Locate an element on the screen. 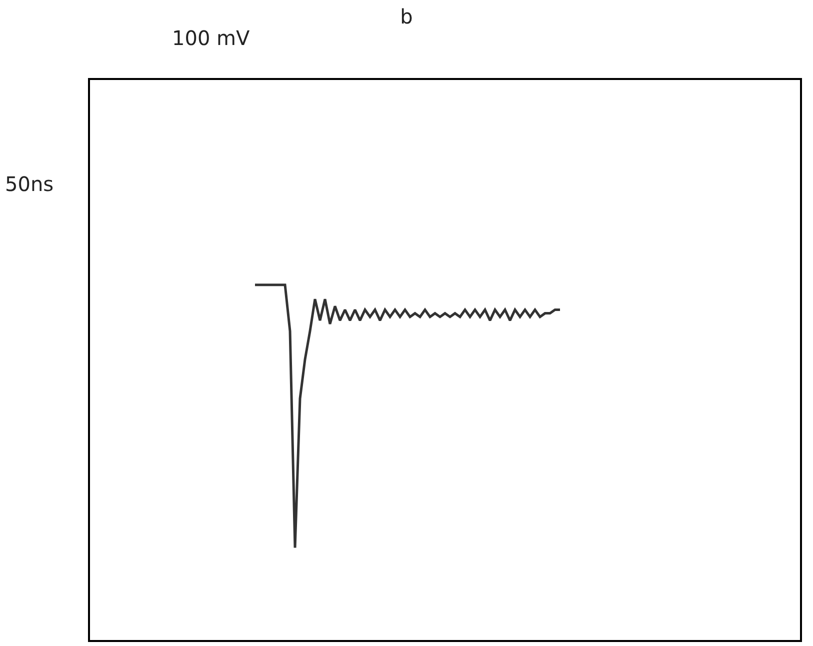  text: 50ns is located at coordinates (29, 184).